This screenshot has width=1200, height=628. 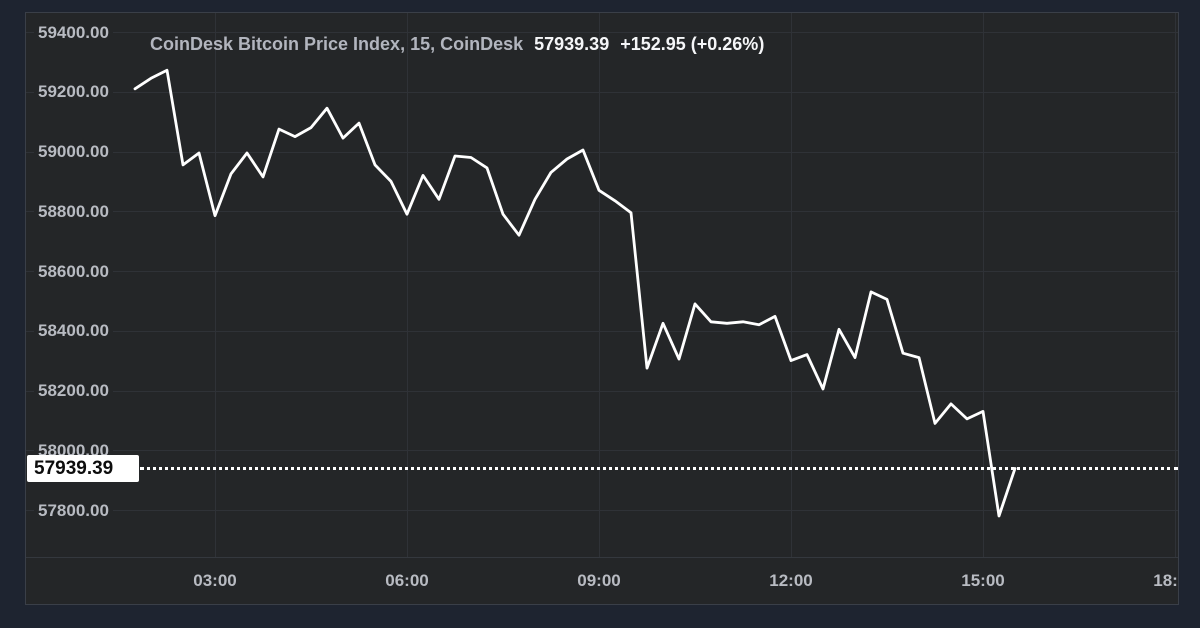 What do you see at coordinates (599, 580) in the screenshot?
I see `time-scale-label: 09:00` at bounding box center [599, 580].